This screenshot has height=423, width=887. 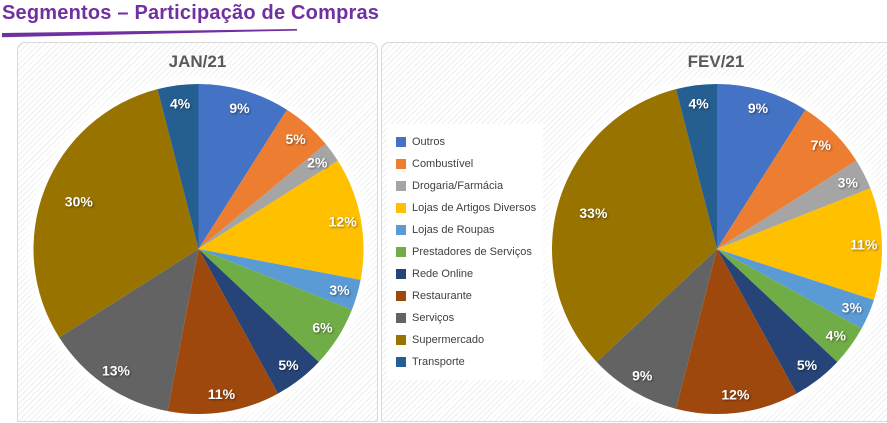 I want to click on pie-label-drogaria-farmacia: 2%, so click(x=317, y=163).